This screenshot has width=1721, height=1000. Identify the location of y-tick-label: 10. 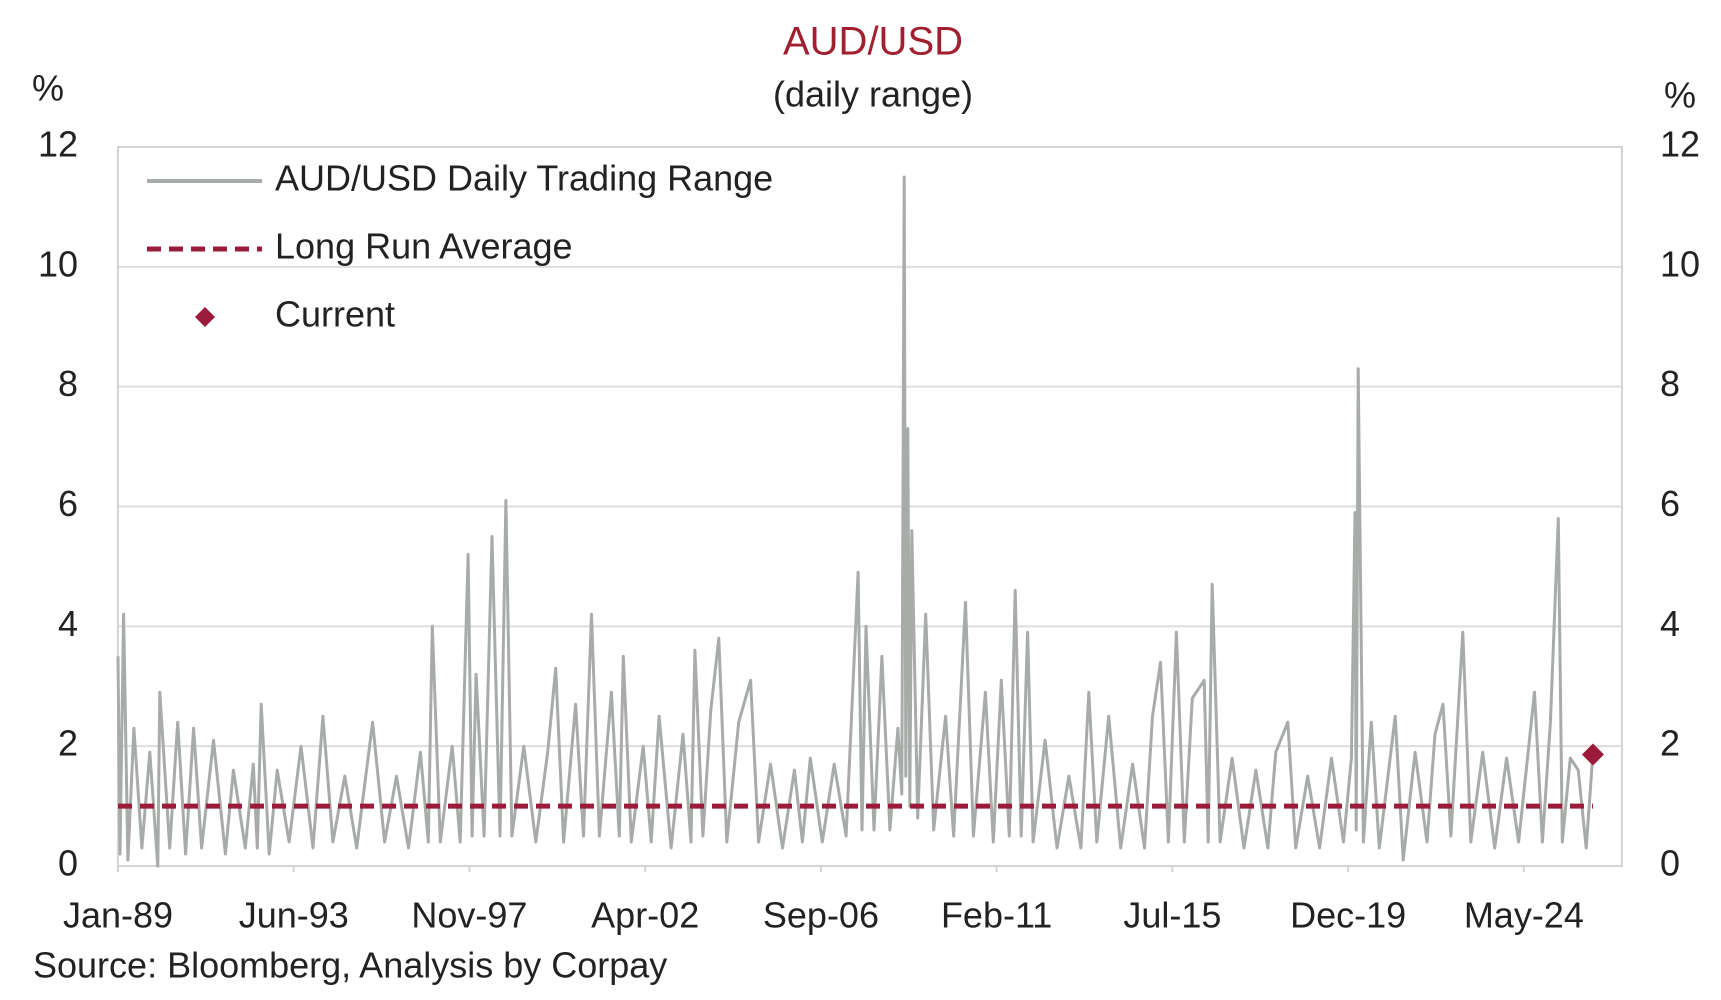
(58, 263).